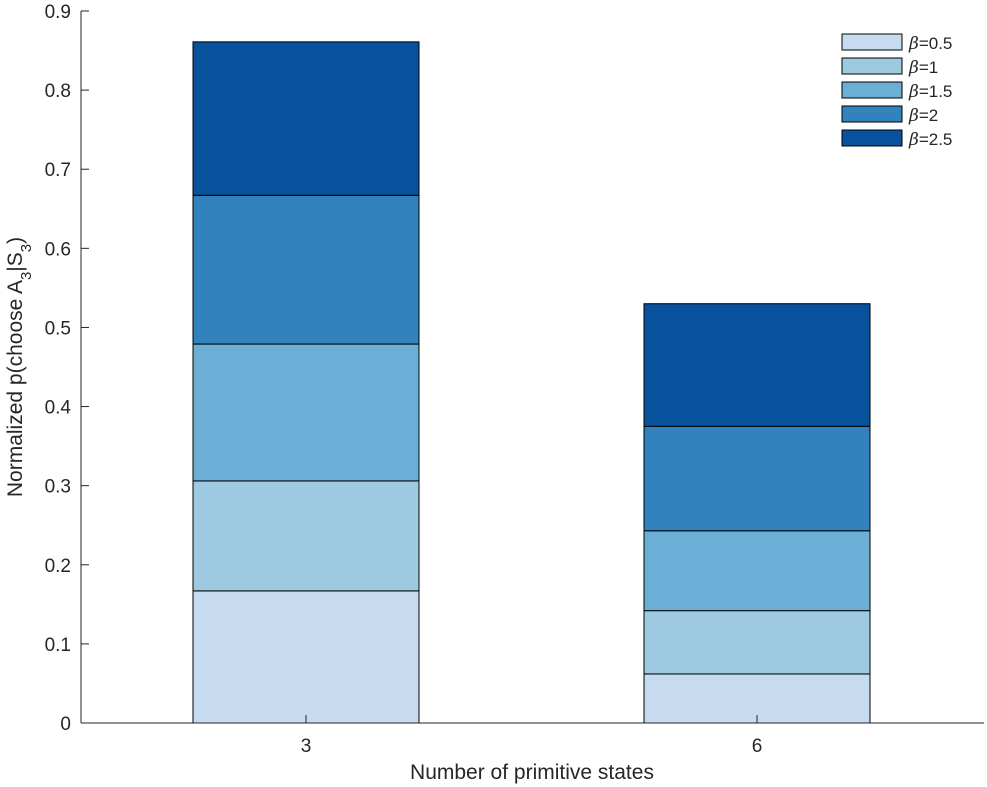 The image size is (987, 787). Describe the element at coordinates (757, 365) in the screenshot. I see `bar-segment-cat6-series4` at that location.